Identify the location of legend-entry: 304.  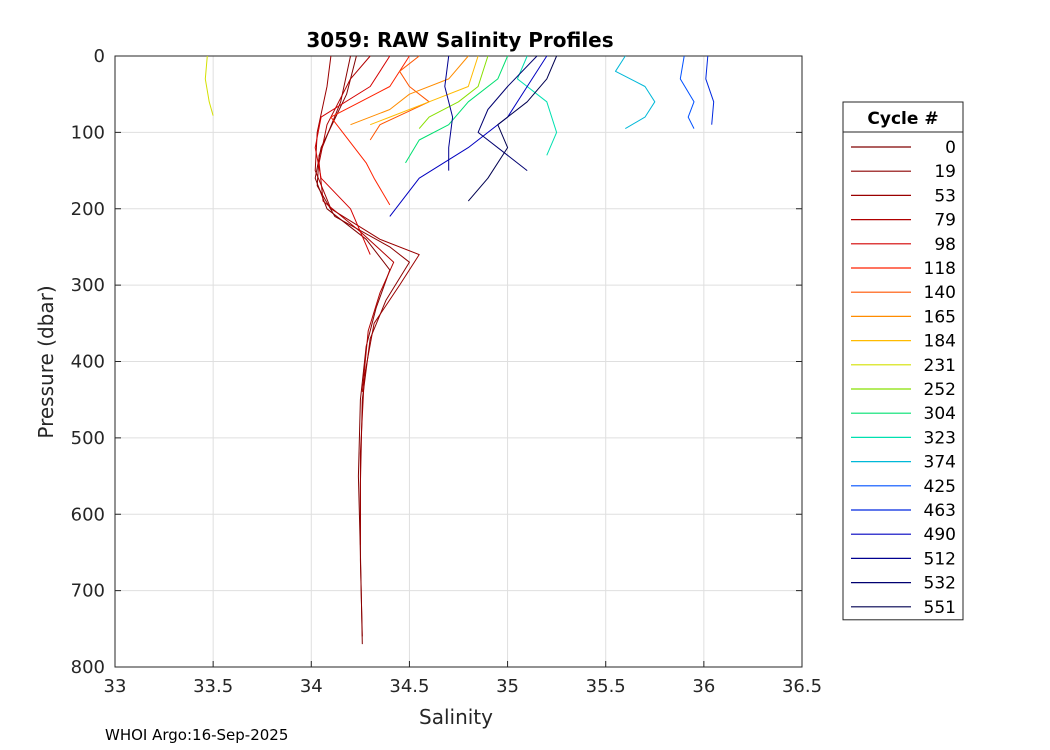
(940, 414).